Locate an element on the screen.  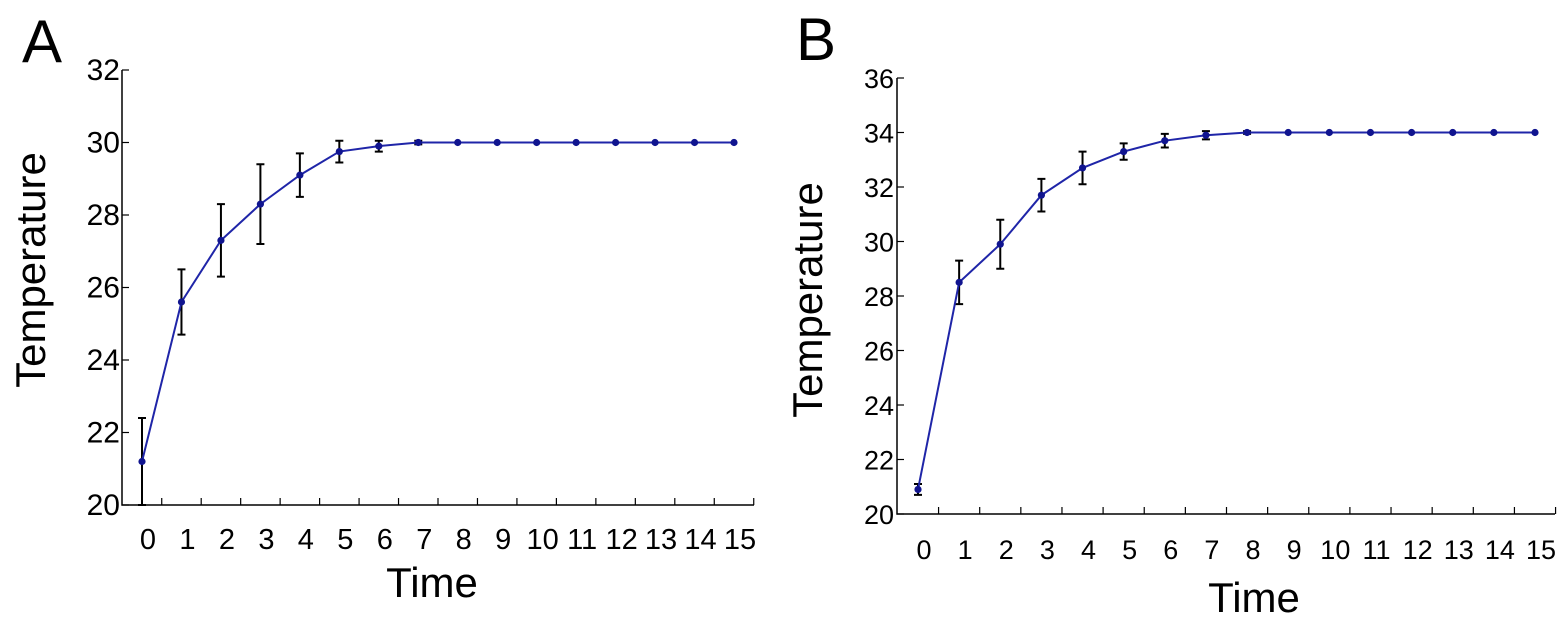
panel-b-ytick-label-32: 32 is located at coordinates (879, 188).